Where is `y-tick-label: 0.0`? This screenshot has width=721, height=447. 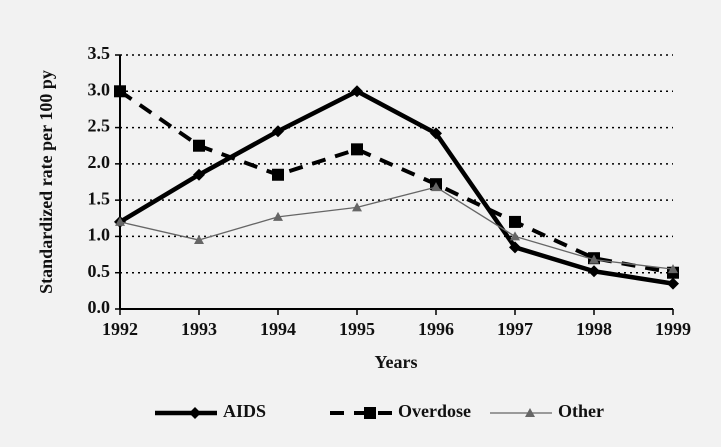
y-tick-label: 0.0 is located at coordinates (99, 307).